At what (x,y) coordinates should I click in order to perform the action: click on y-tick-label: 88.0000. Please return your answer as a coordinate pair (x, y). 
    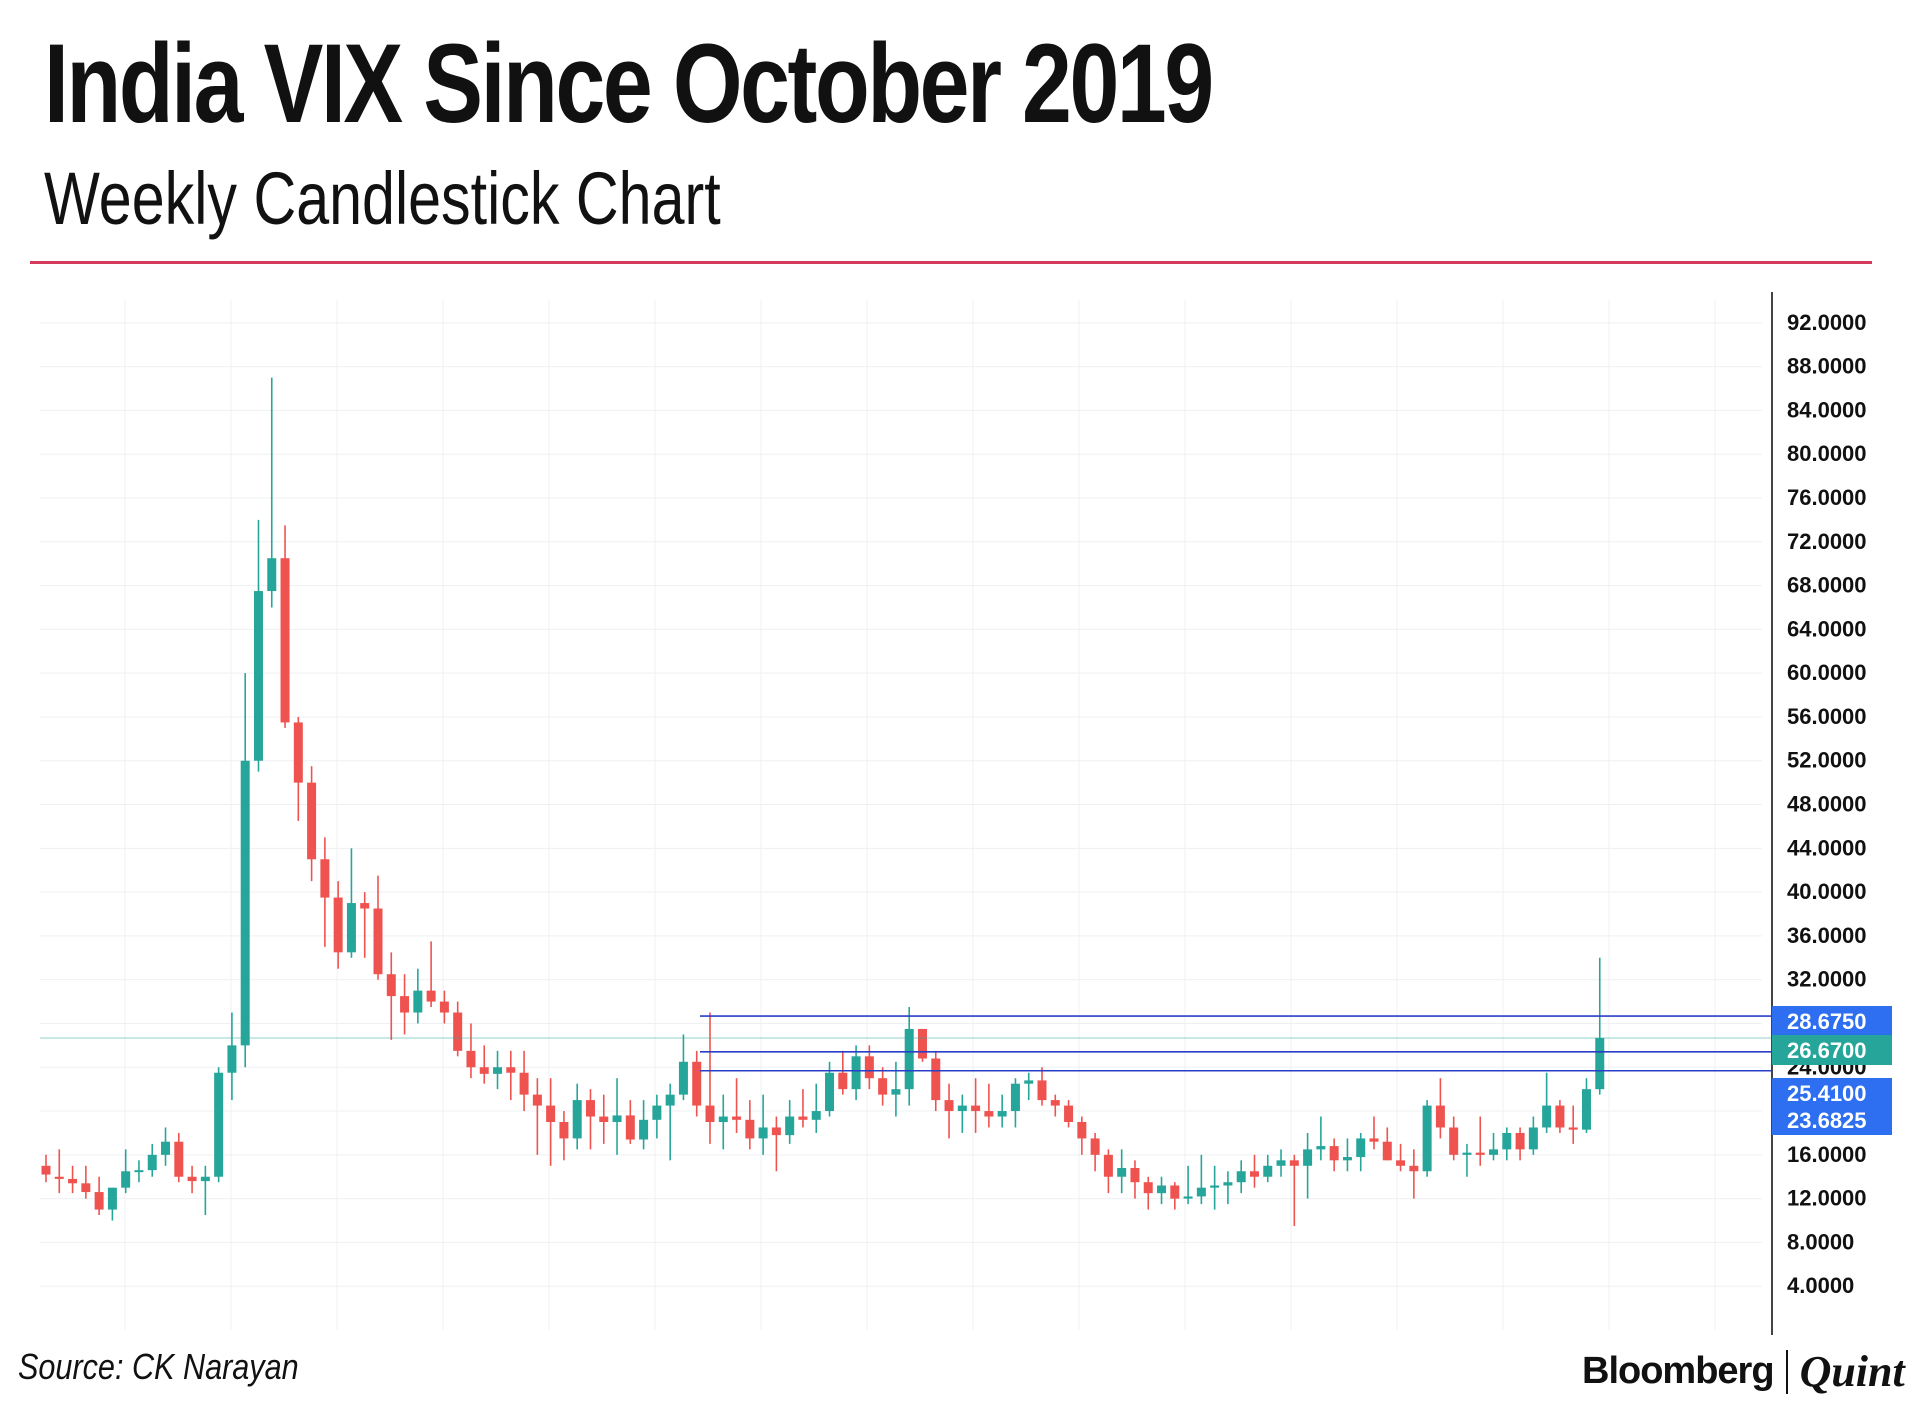
    Looking at the image, I should click on (1827, 366).